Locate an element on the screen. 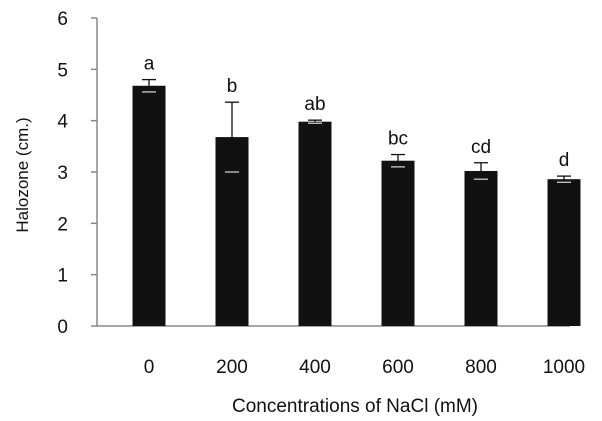 The width and height of the screenshot is (602, 421). significance-letter: a is located at coordinates (149, 64).